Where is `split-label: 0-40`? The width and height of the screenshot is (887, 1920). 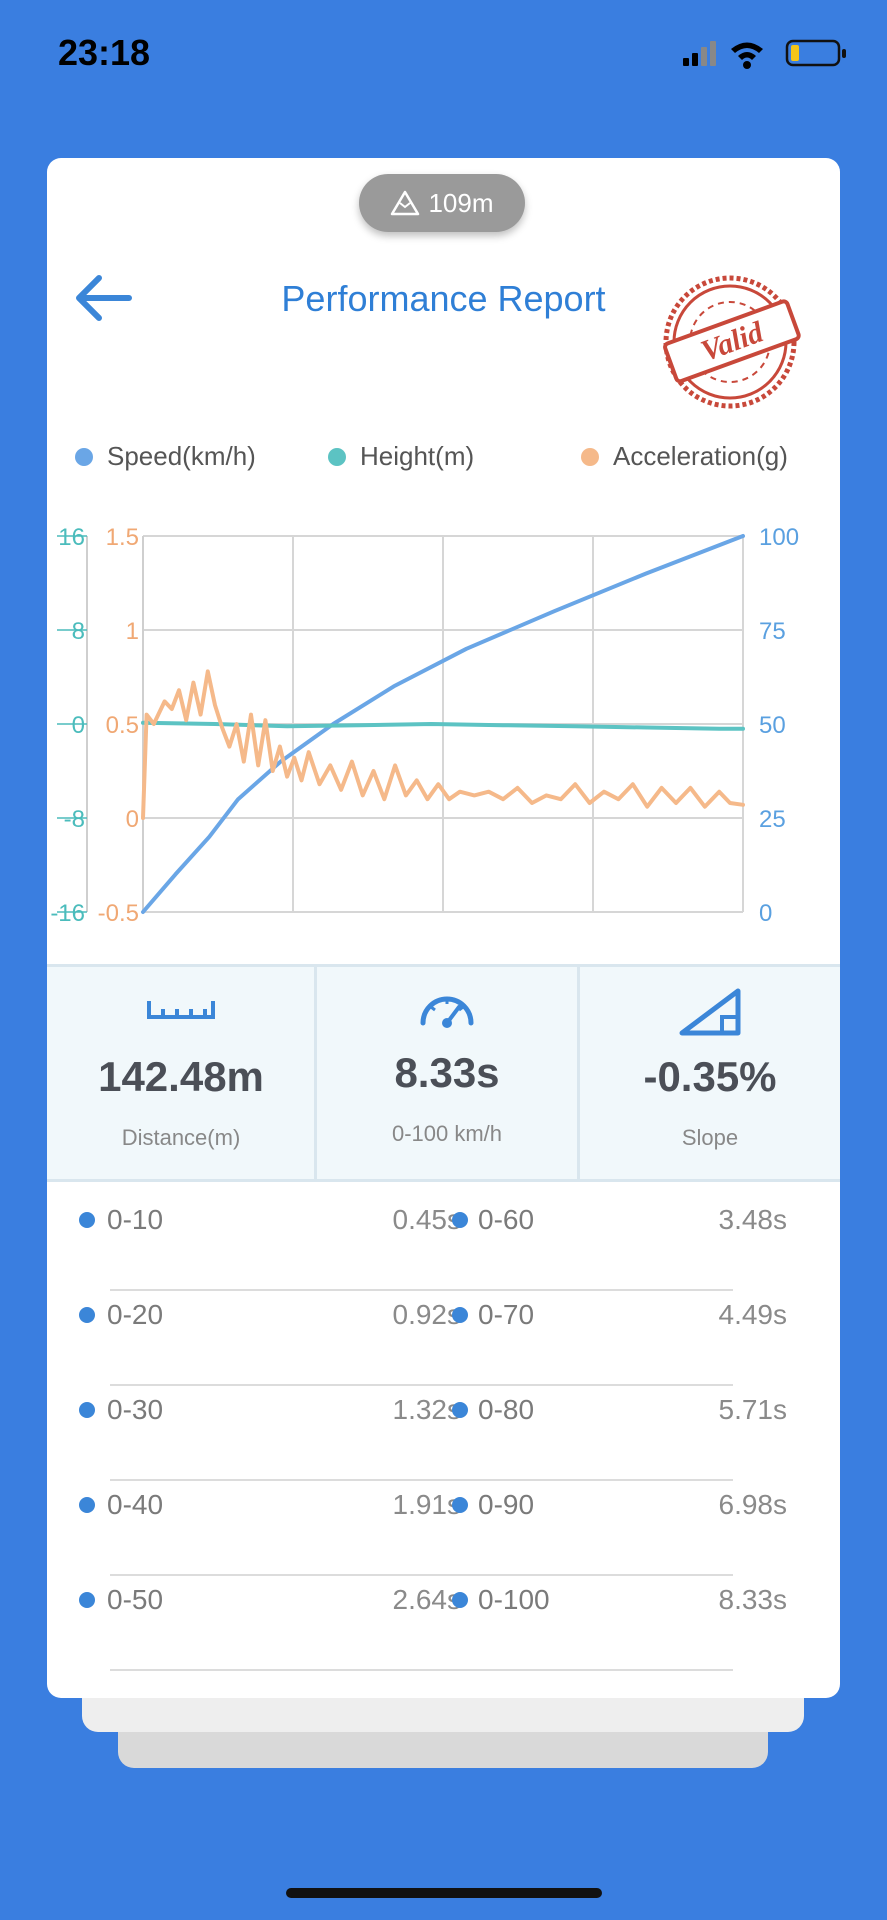
split-label: 0-40 is located at coordinates (135, 1504).